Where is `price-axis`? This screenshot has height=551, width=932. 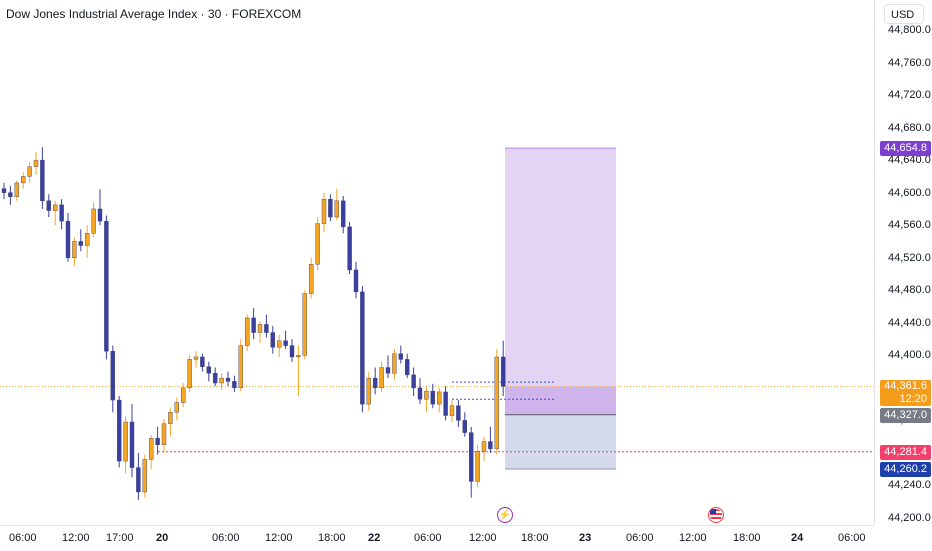 price-axis is located at coordinates (903, 262).